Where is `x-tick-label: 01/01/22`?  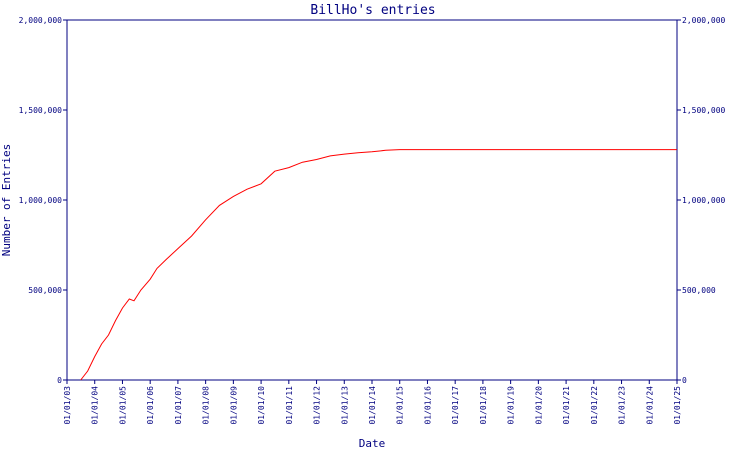 x-tick-label: 01/01/22 is located at coordinates (594, 405).